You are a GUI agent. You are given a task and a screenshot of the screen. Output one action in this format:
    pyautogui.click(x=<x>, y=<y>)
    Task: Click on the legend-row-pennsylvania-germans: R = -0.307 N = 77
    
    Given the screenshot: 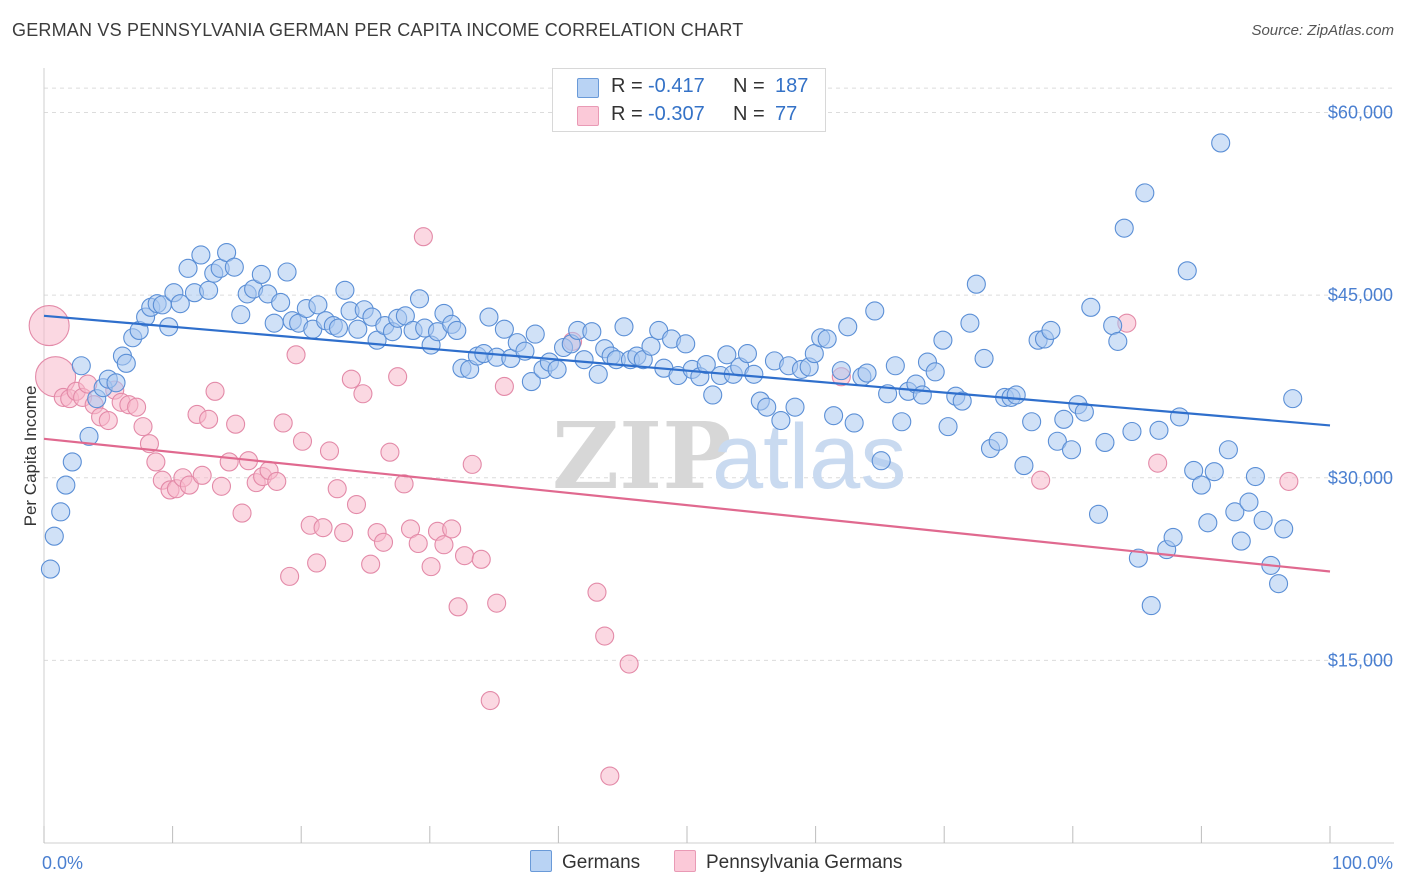 What is the action you would take?
    pyautogui.click(x=689, y=115)
    